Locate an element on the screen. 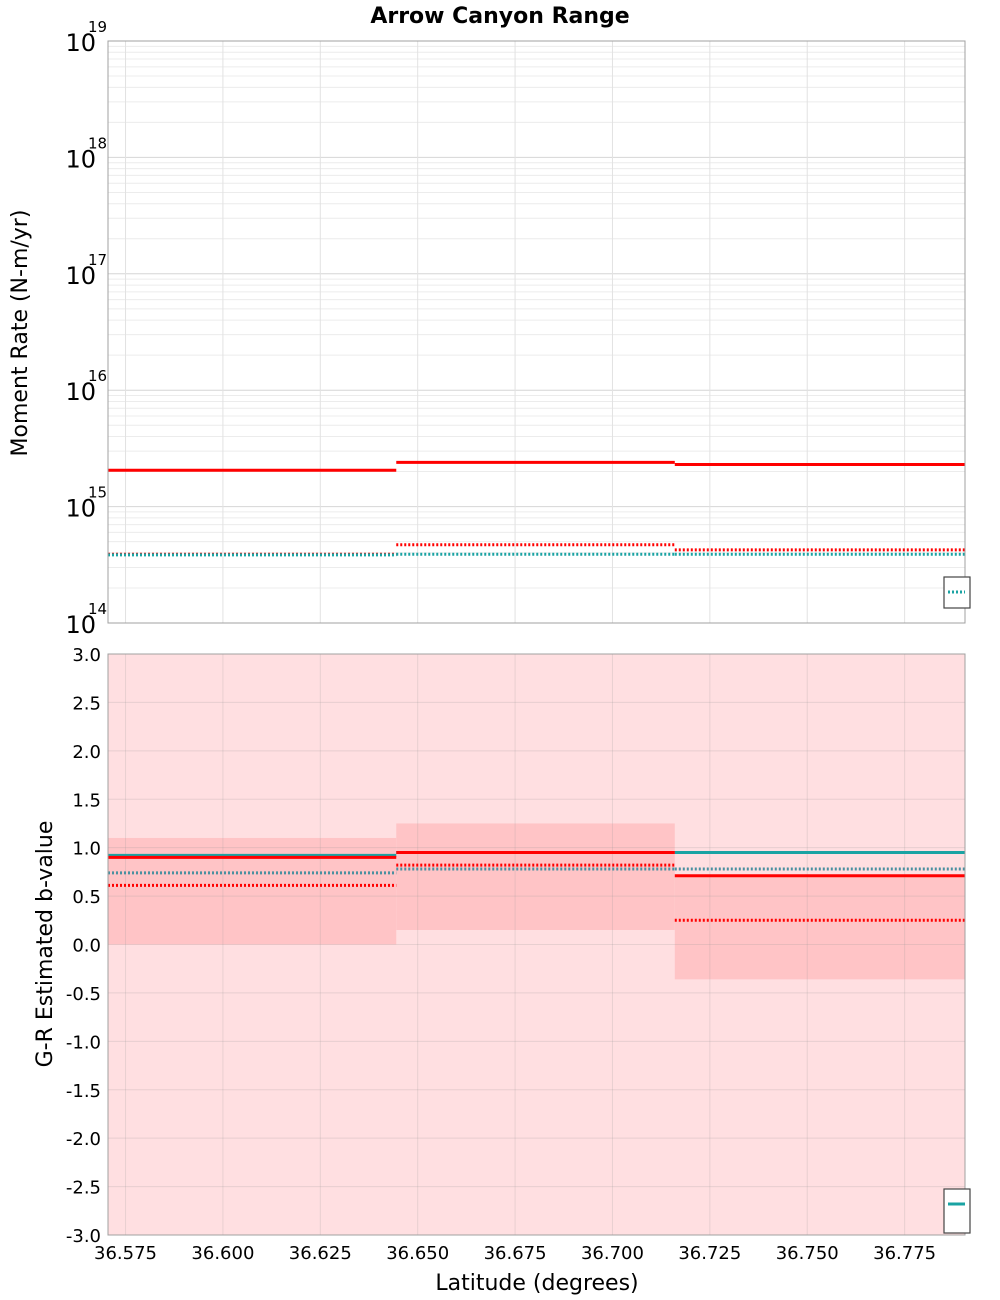  bottom-series is located at coordinates (536, 886).